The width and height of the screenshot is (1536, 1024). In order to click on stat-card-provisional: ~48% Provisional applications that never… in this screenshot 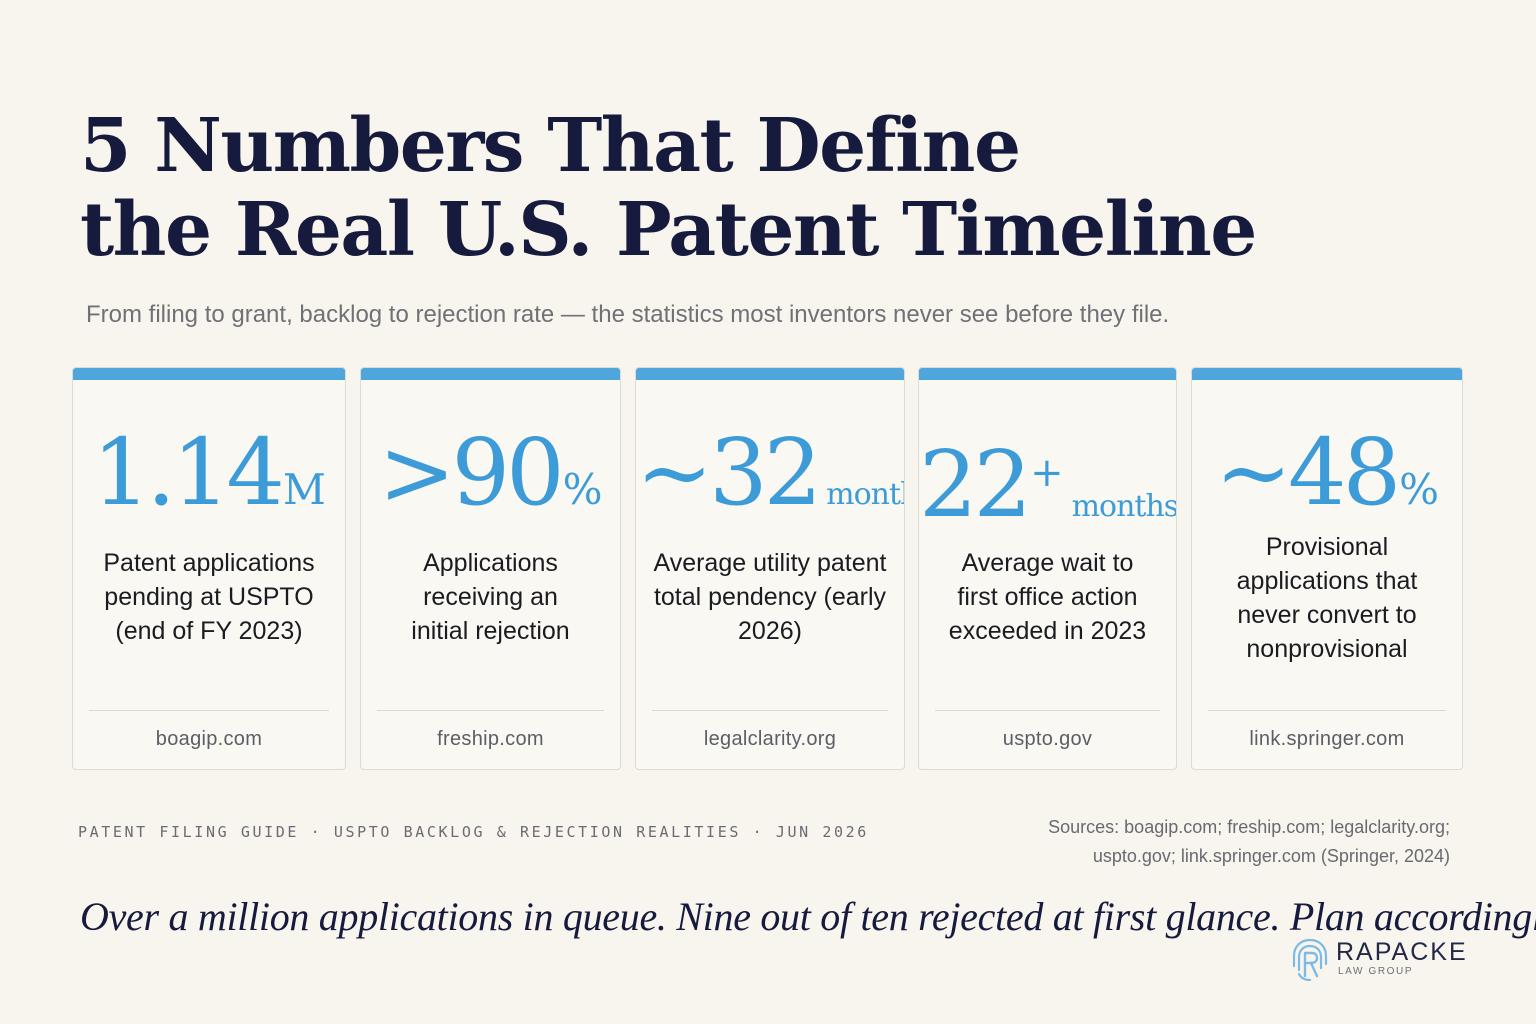, I will do `click(1327, 568)`.